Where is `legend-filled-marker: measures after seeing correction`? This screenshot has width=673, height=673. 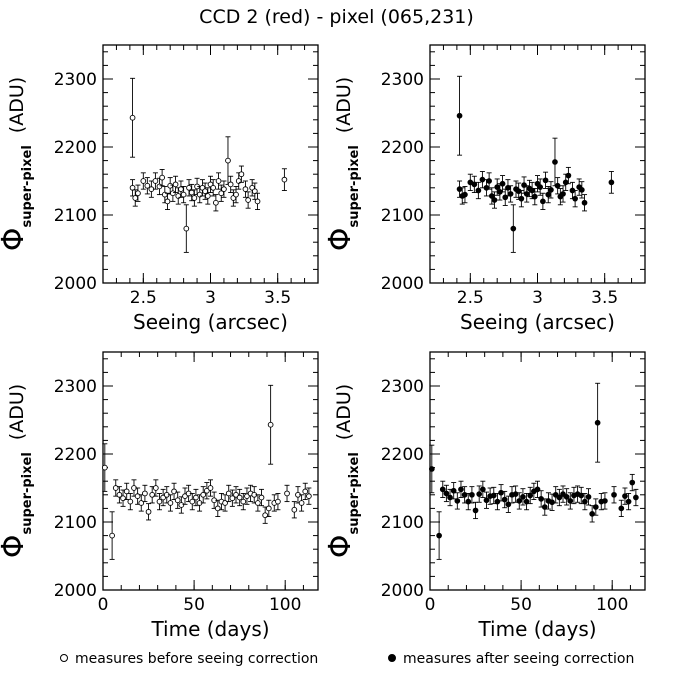 legend-filled-marker: measures after seeing correction is located at coordinates (511, 659).